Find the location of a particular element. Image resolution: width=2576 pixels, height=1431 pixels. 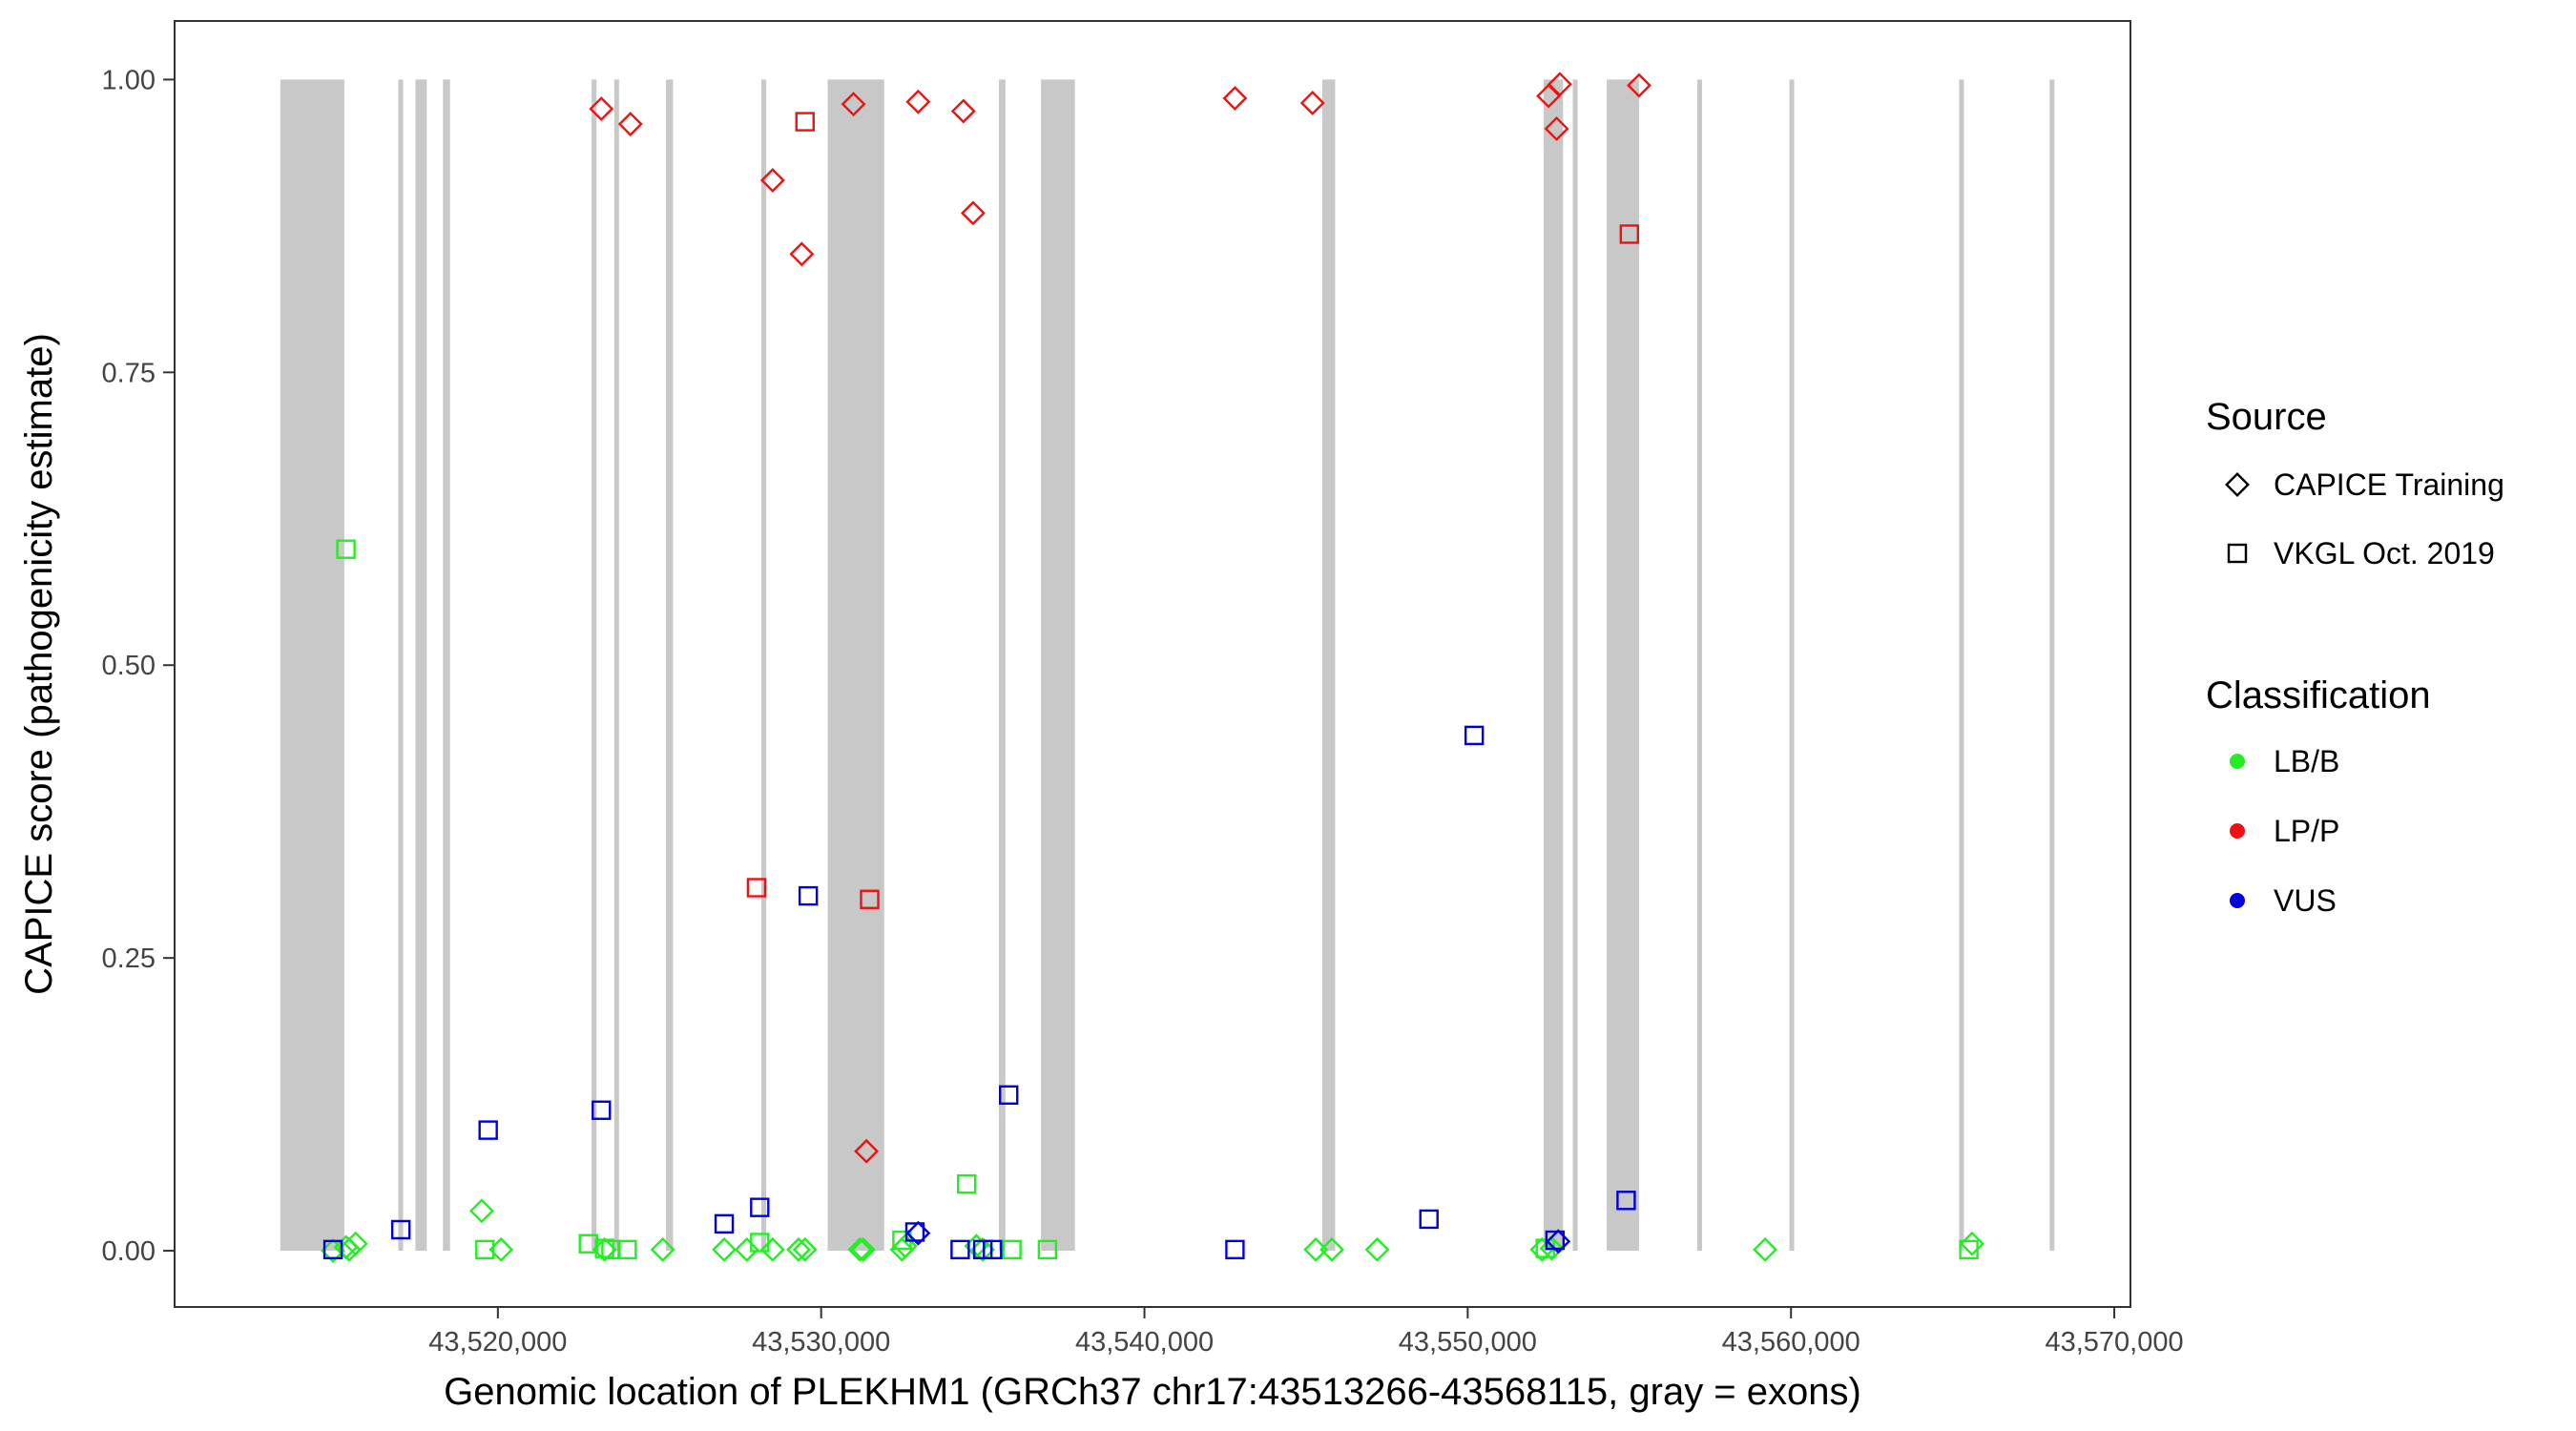

x-tick-label: 43,550,000 is located at coordinates (1468, 1342).